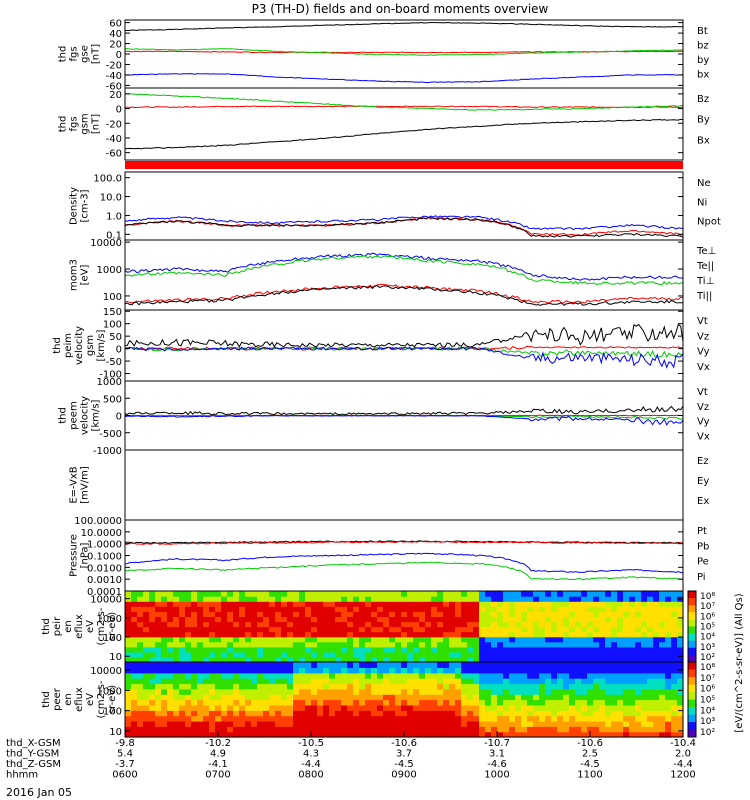  What do you see at coordinates (404, 542) in the screenshot?
I see `series-line-Pb` at bounding box center [404, 542].